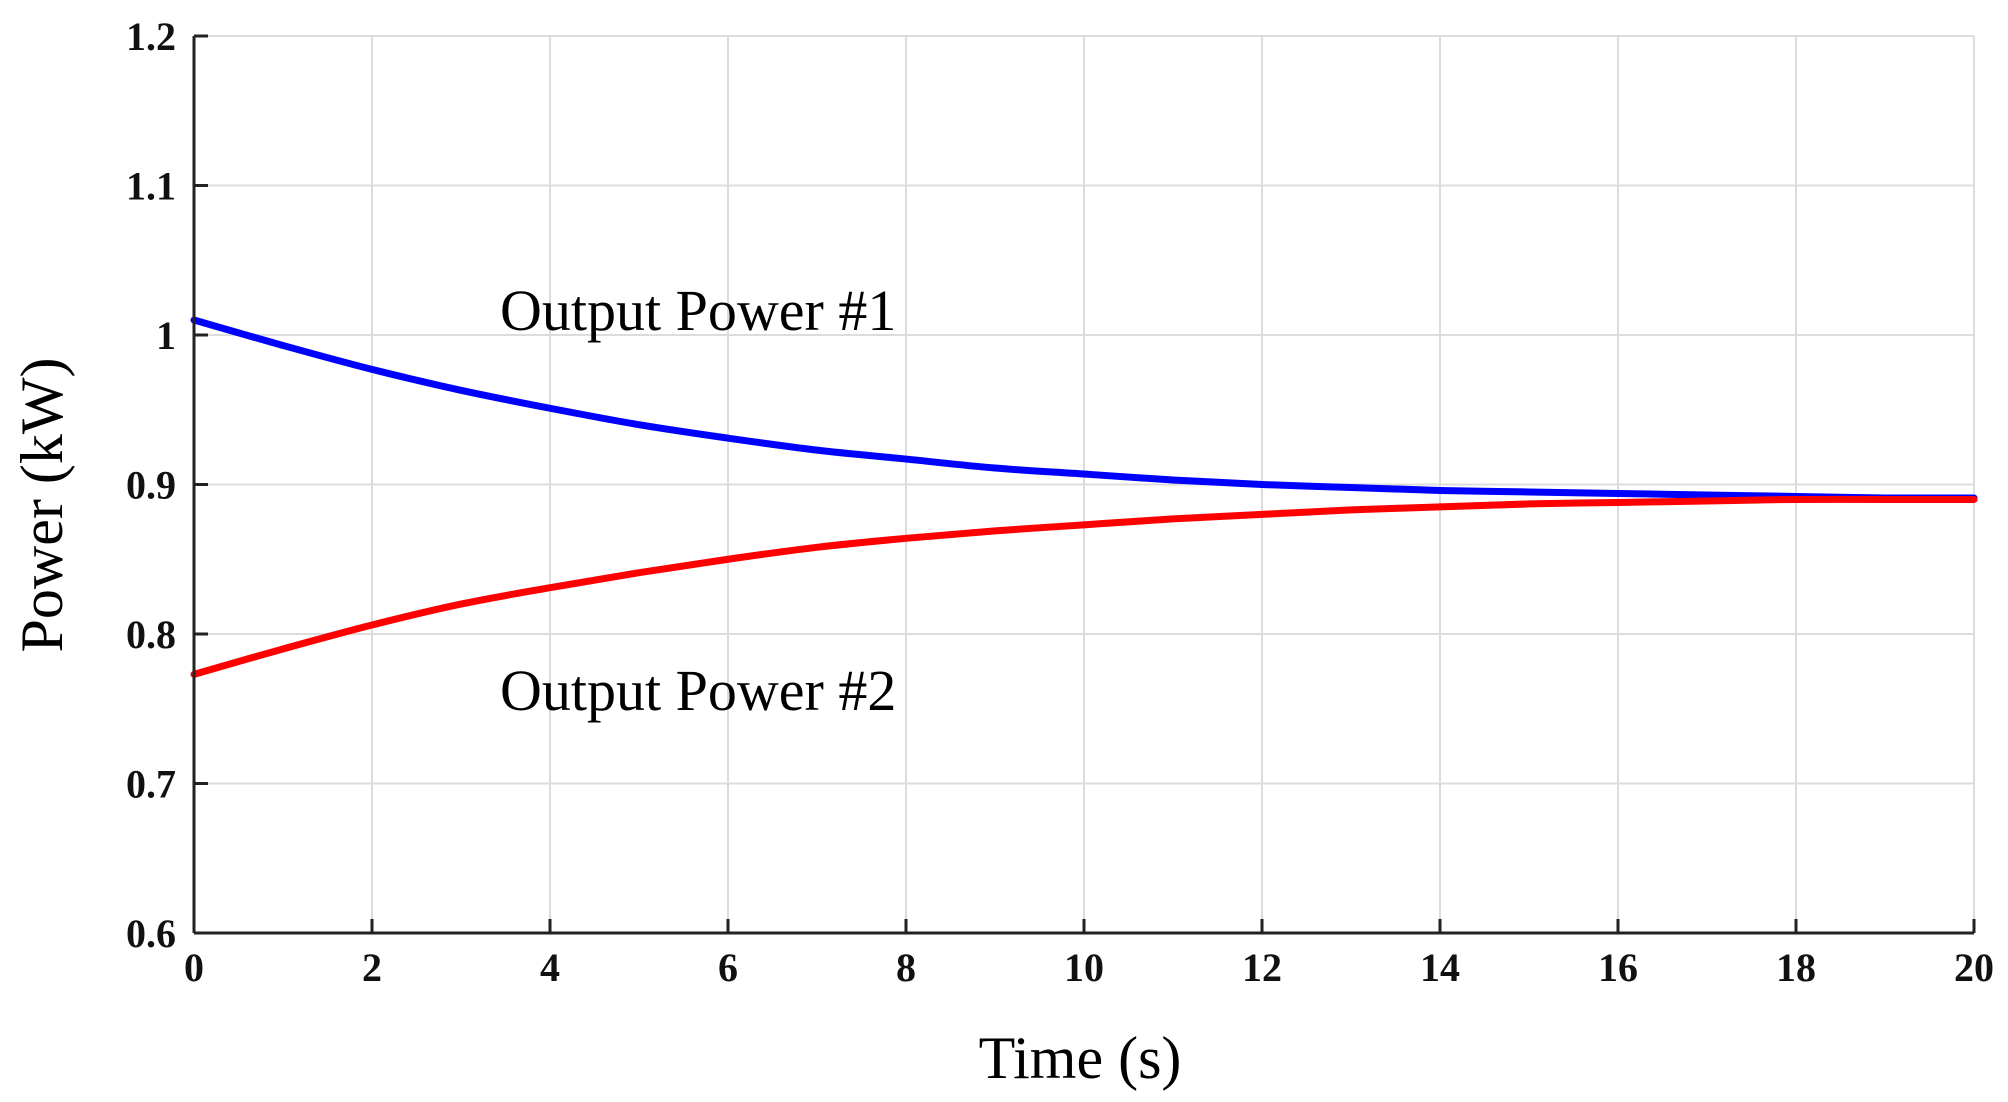  Describe the element at coordinates (550, 967) in the screenshot. I see `x-tick-label: 4` at that location.